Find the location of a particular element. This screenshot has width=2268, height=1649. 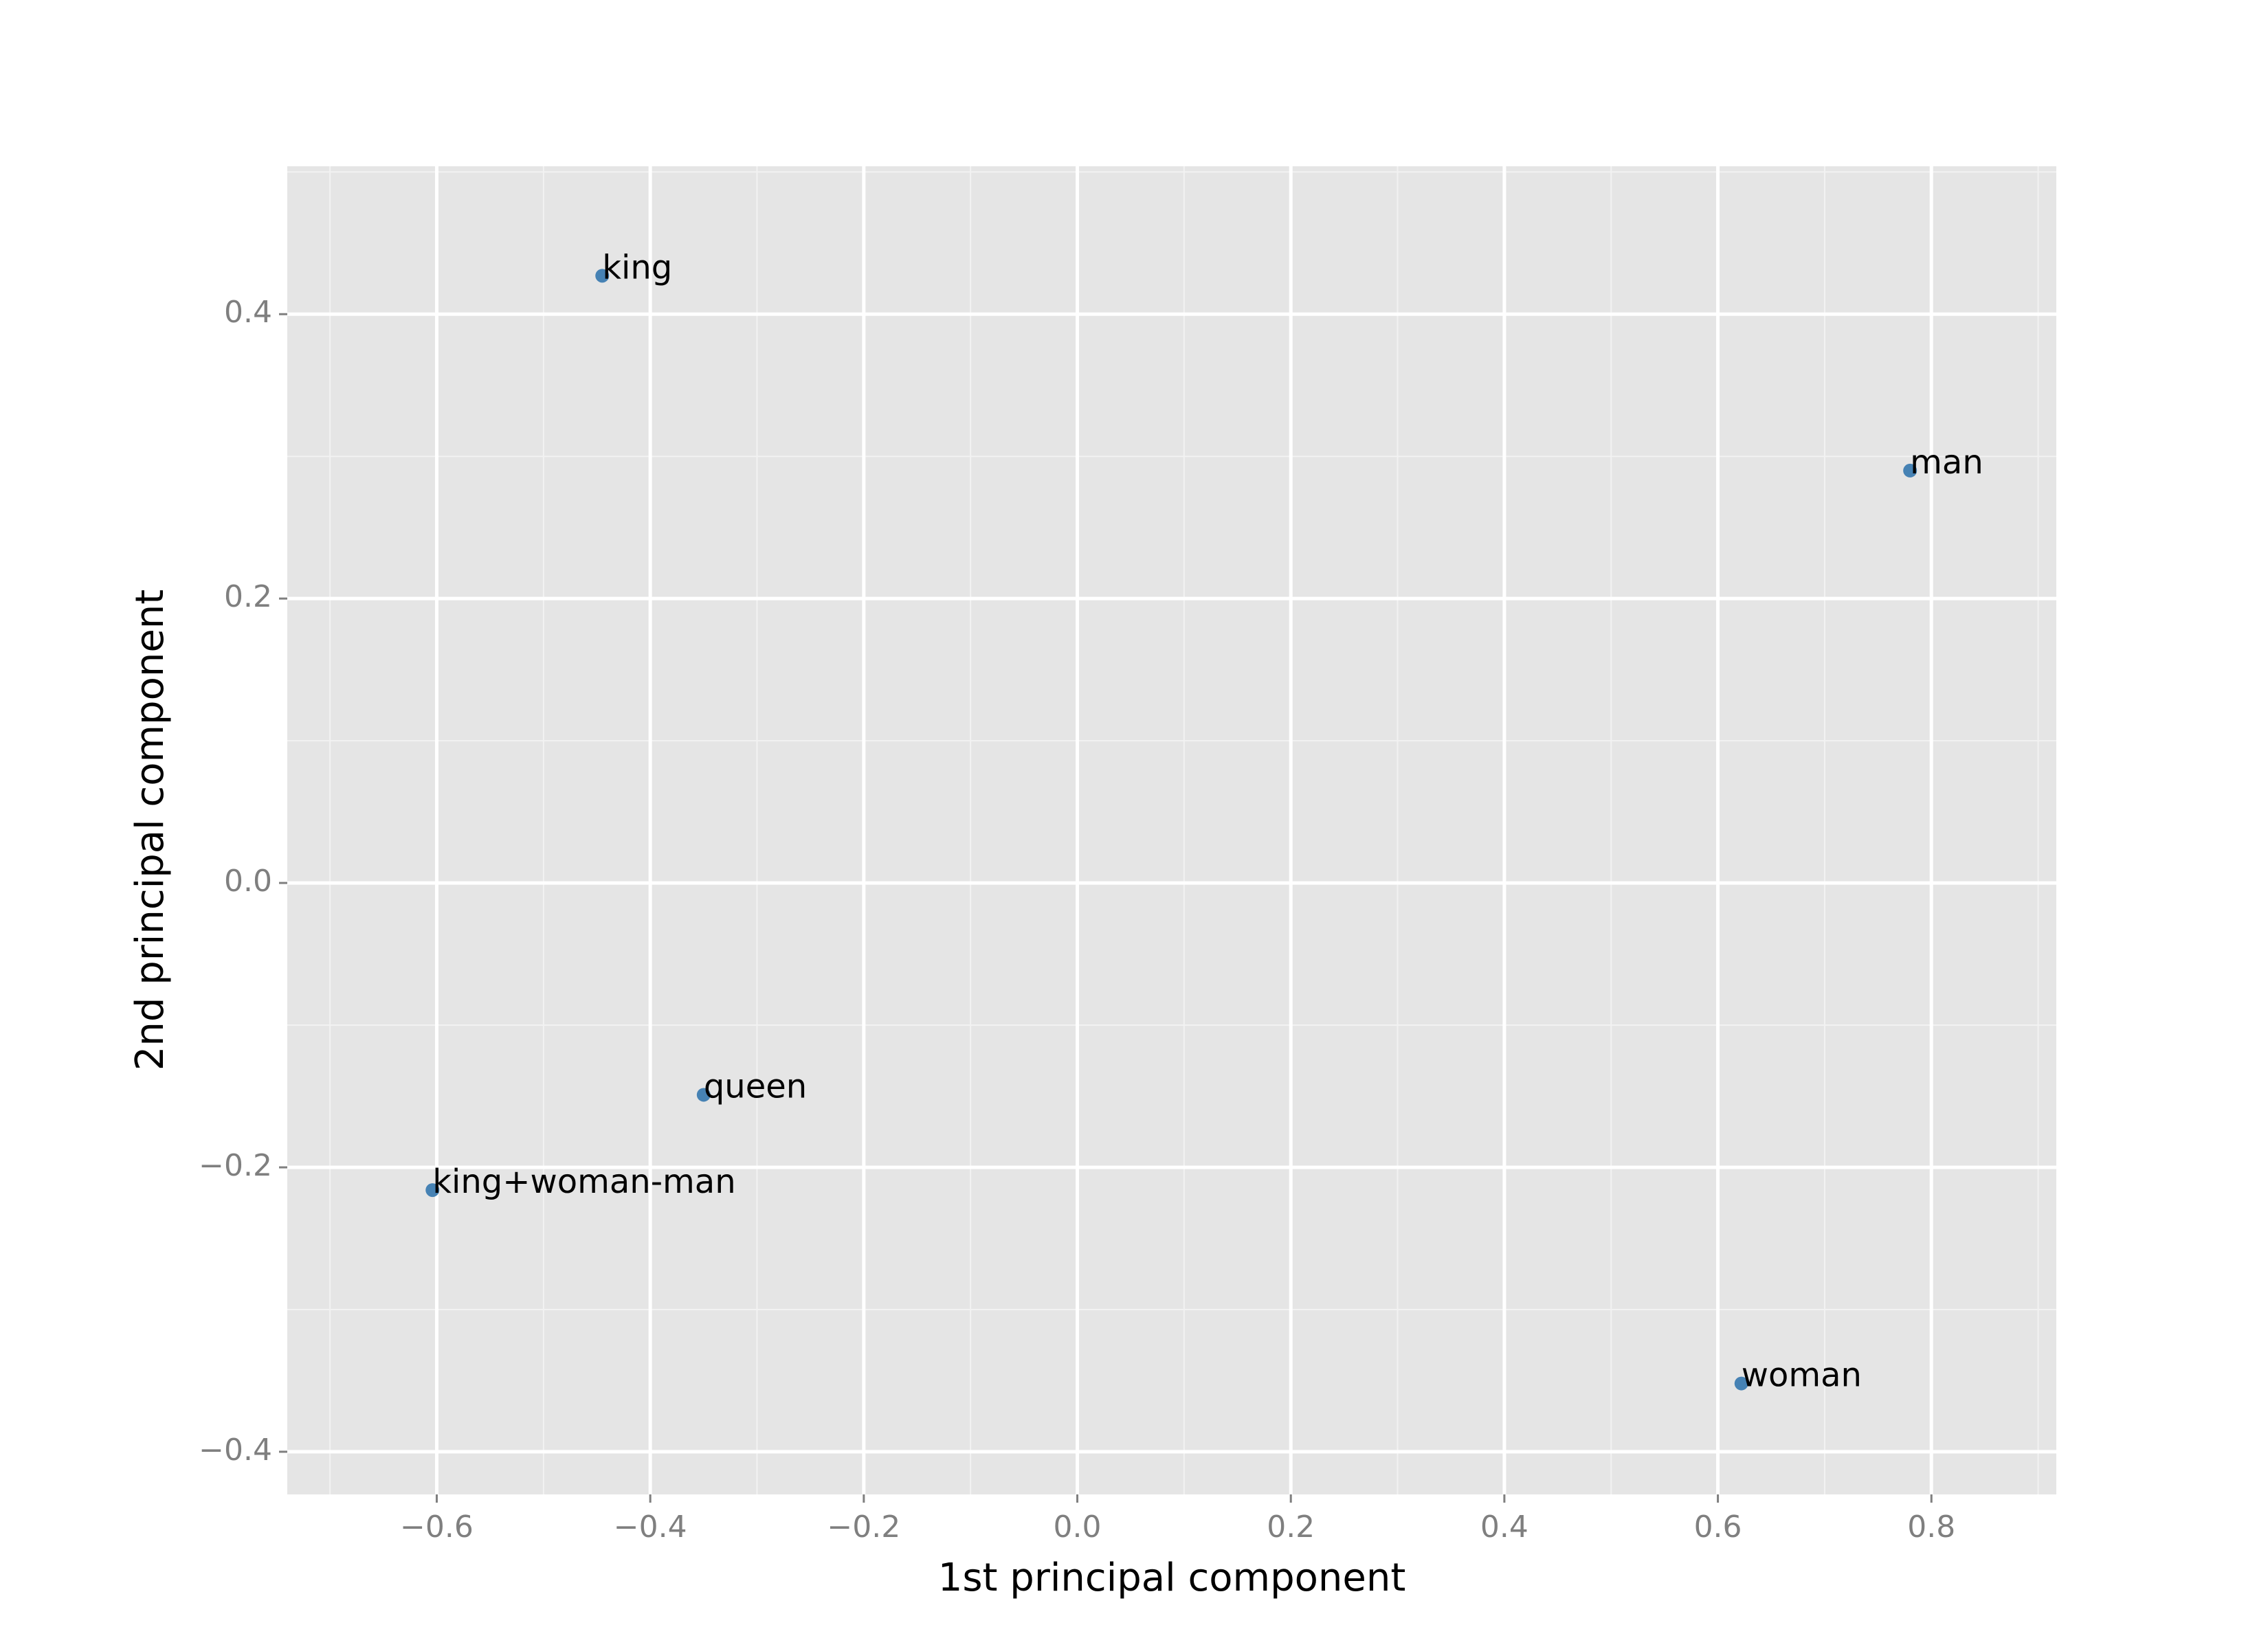

point-label: queen is located at coordinates (756, 1086).